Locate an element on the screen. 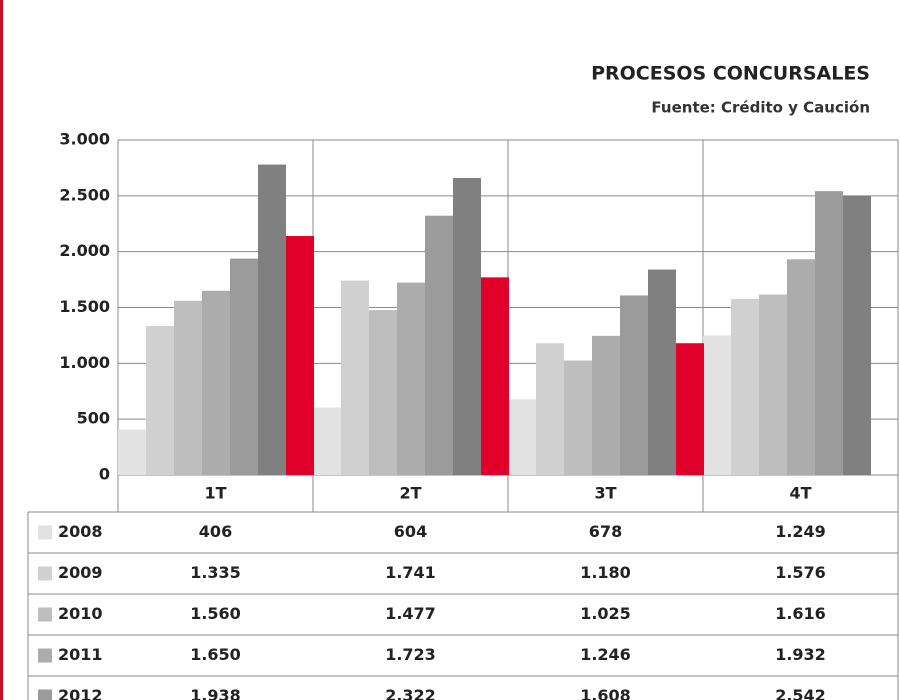 Image resolution: width=900 pixels, height=700 pixels. table-value: 1.576 is located at coordinates (800, 572).